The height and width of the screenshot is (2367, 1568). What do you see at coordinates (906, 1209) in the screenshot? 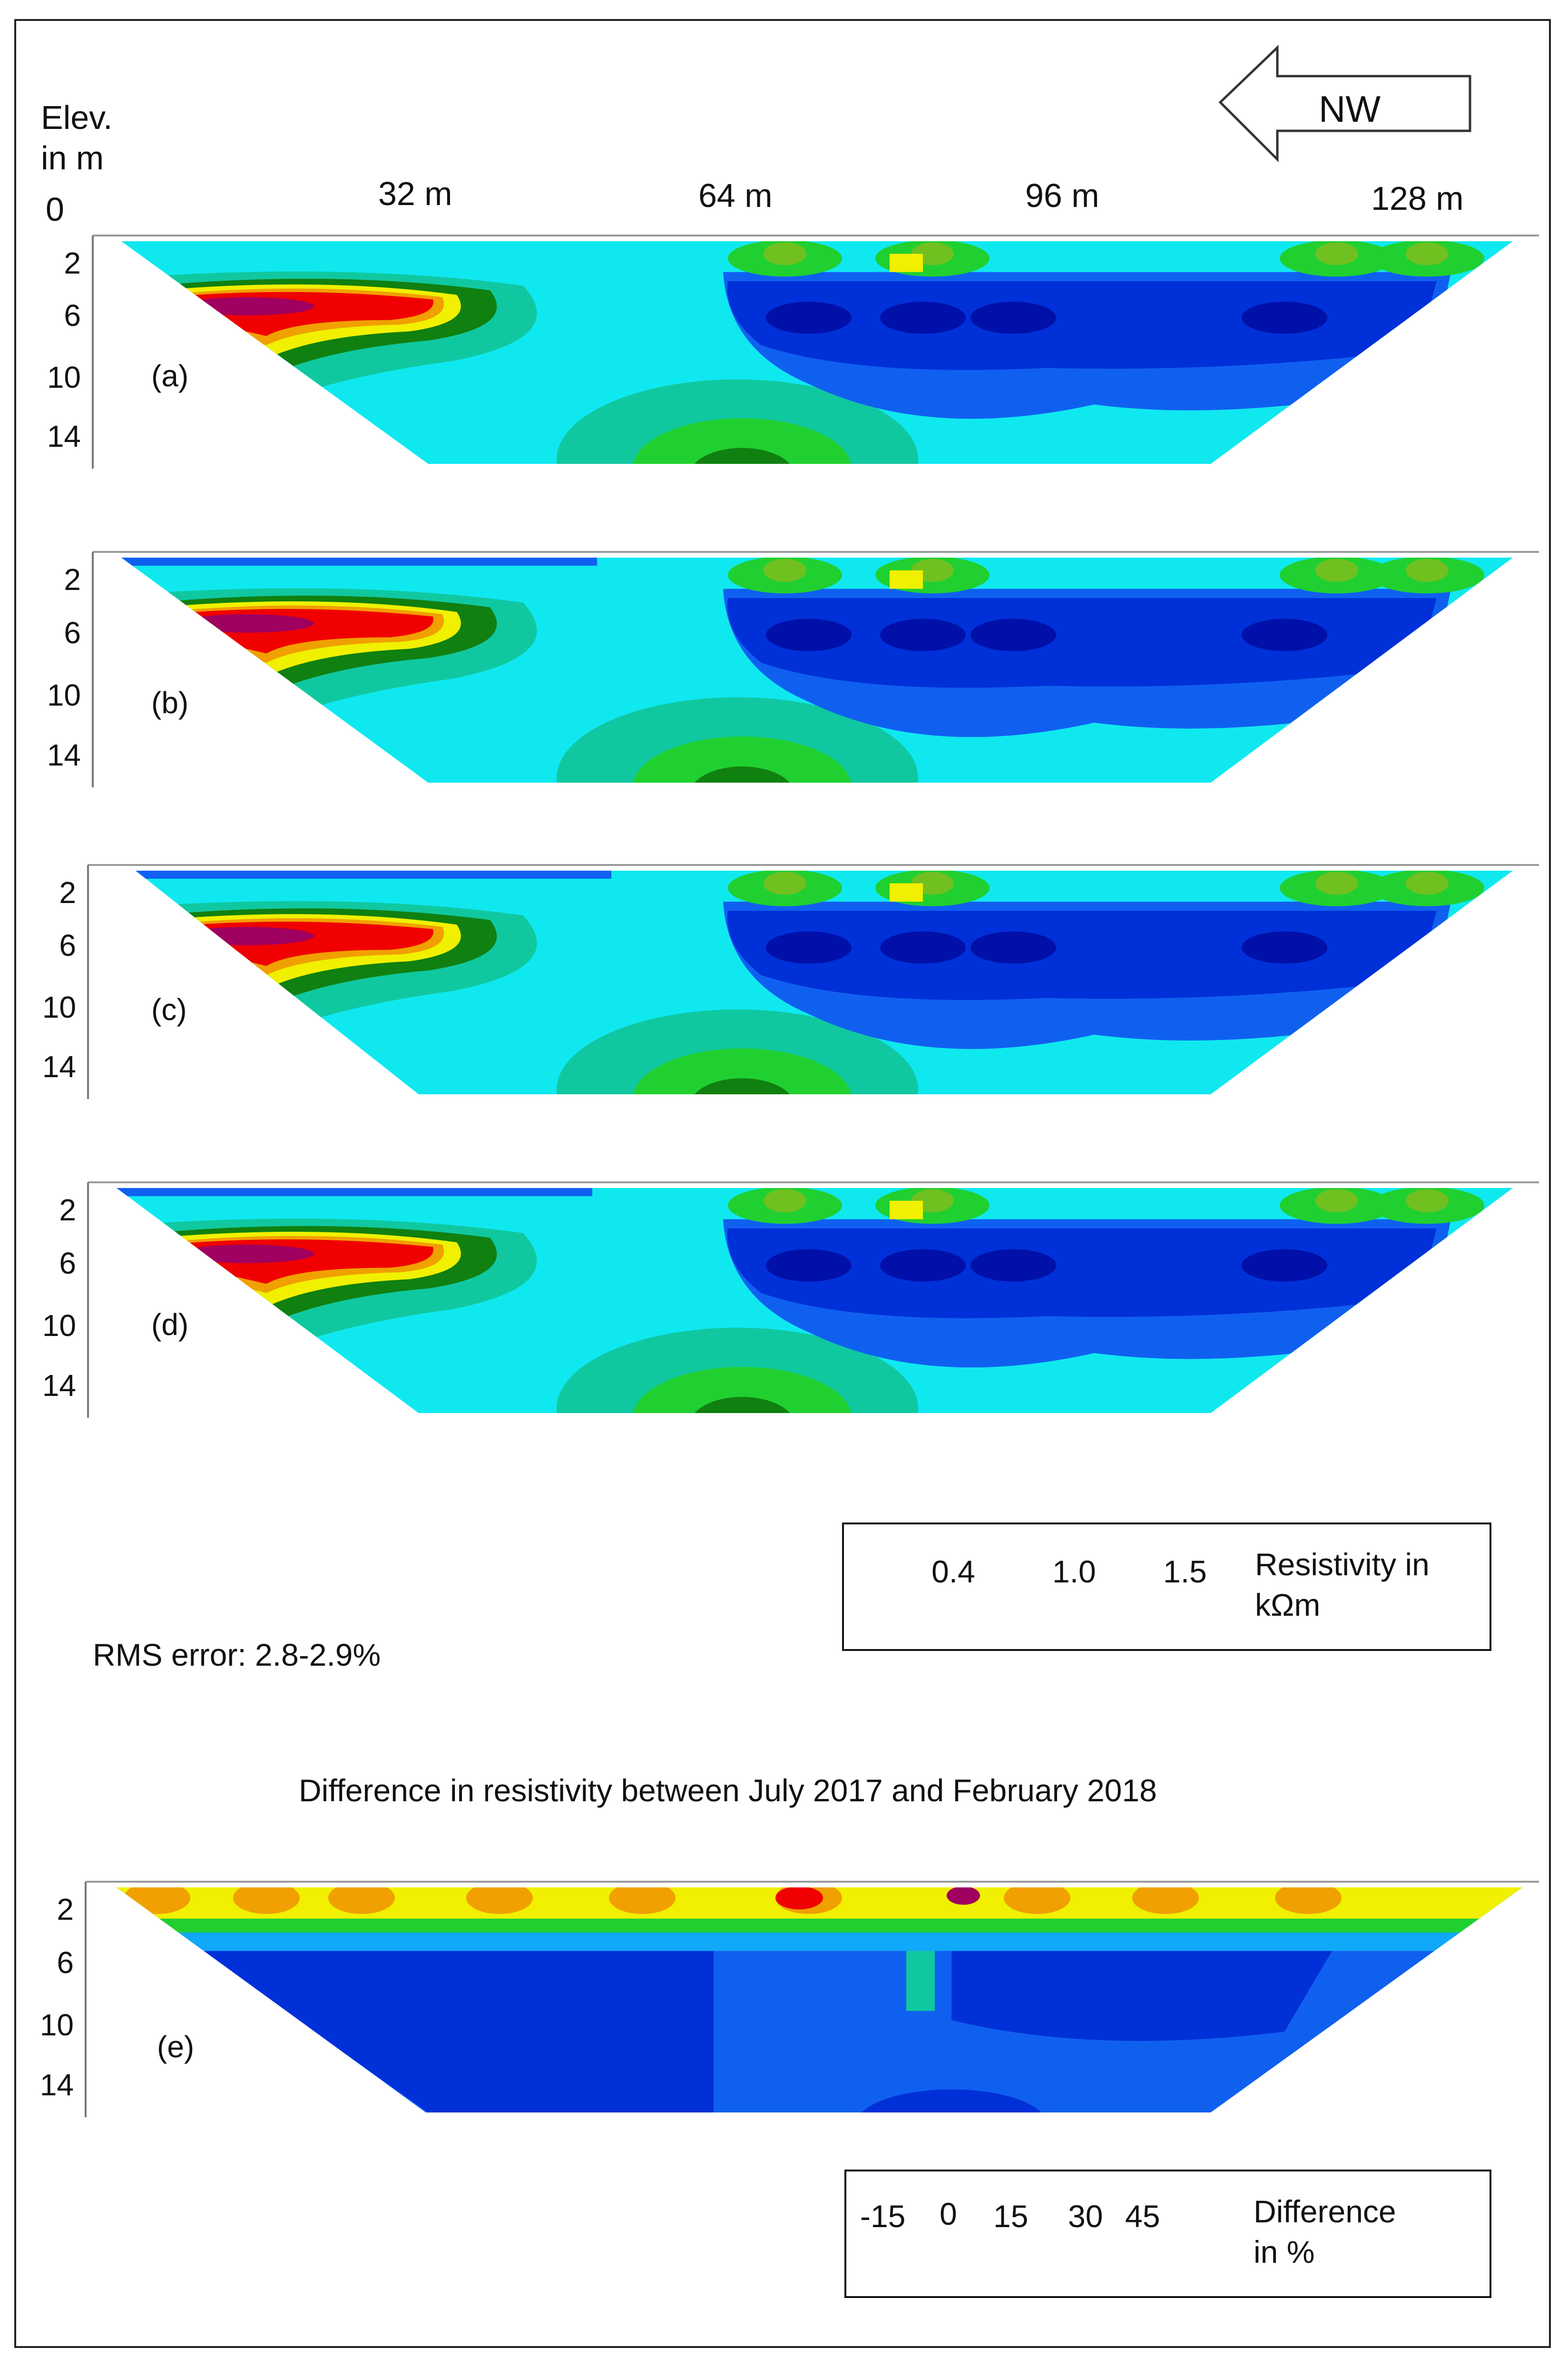
I see `shallow-yellow-d` at bounding box center [906, 1209].